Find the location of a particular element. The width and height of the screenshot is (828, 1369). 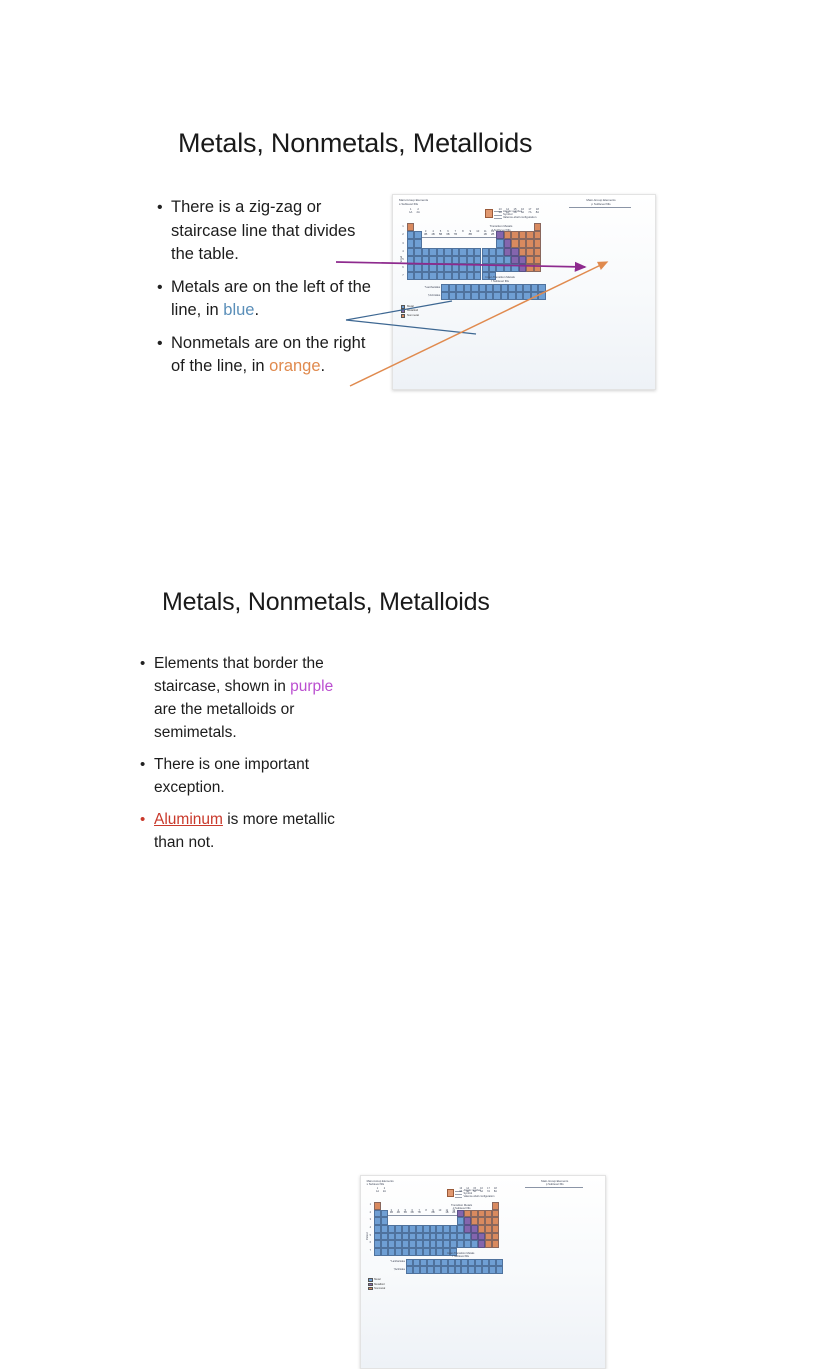

group-number: 14 4A is located at coordinates (507, 211).